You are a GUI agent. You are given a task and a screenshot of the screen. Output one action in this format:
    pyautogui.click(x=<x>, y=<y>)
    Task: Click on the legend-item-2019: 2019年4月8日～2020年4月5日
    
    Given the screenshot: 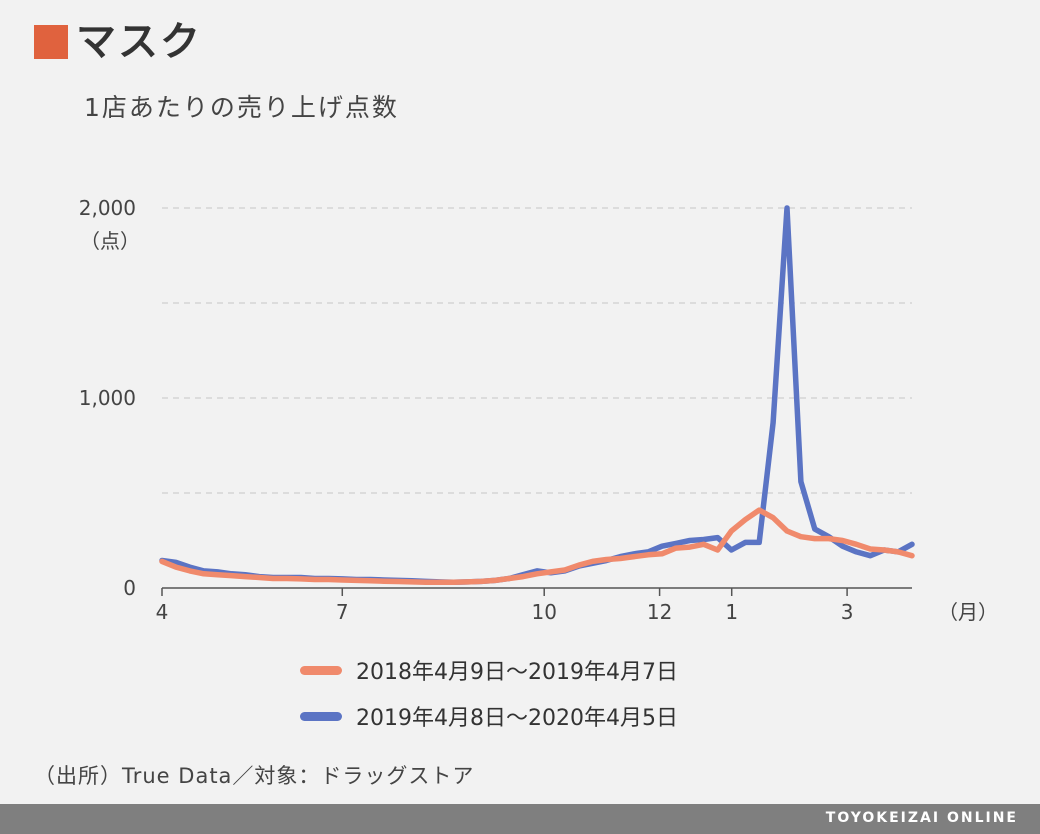 What is the action you would take?
    pyautogui.click(x=489, y=716)
    